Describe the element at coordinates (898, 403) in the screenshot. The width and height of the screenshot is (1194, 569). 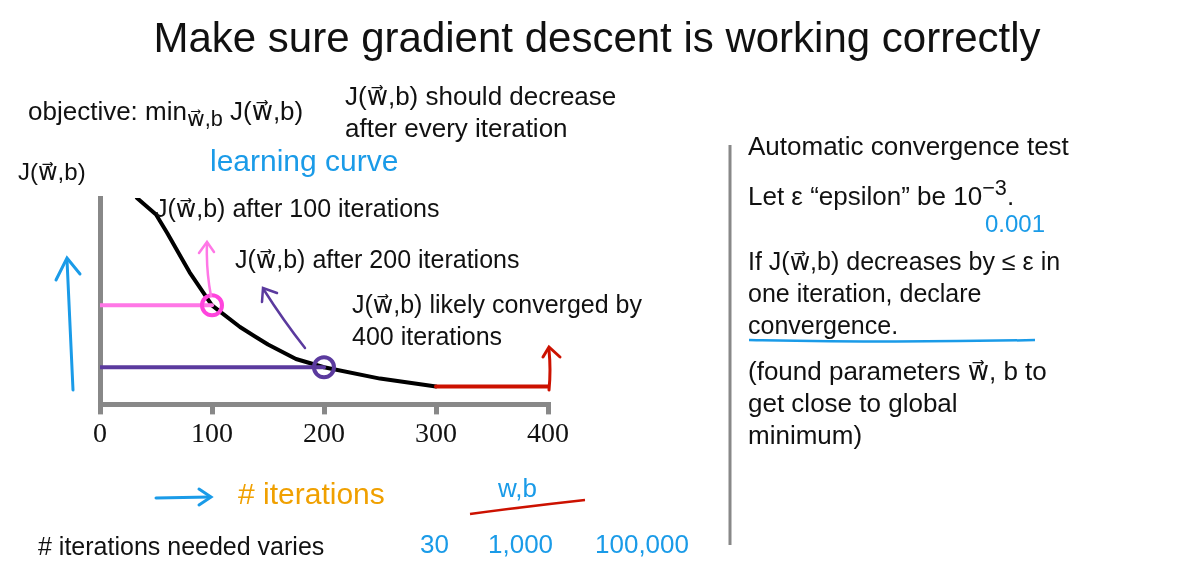
I see `text: (found parameters w⃗, b to get close to global minimum)` at that location.